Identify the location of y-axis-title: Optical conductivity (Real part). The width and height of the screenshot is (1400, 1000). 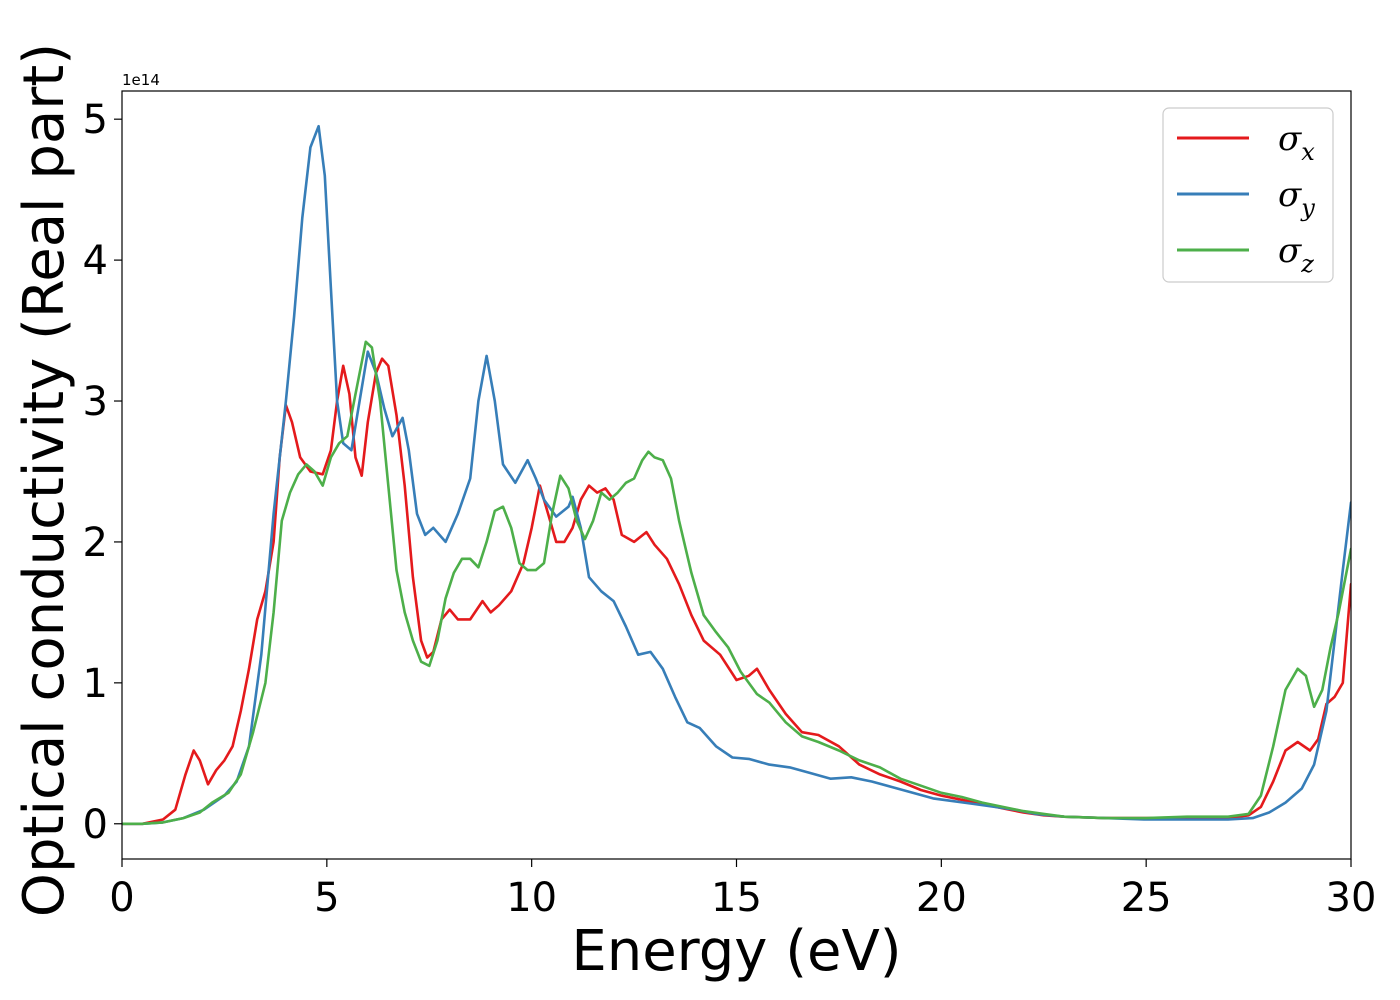
(44, 480).